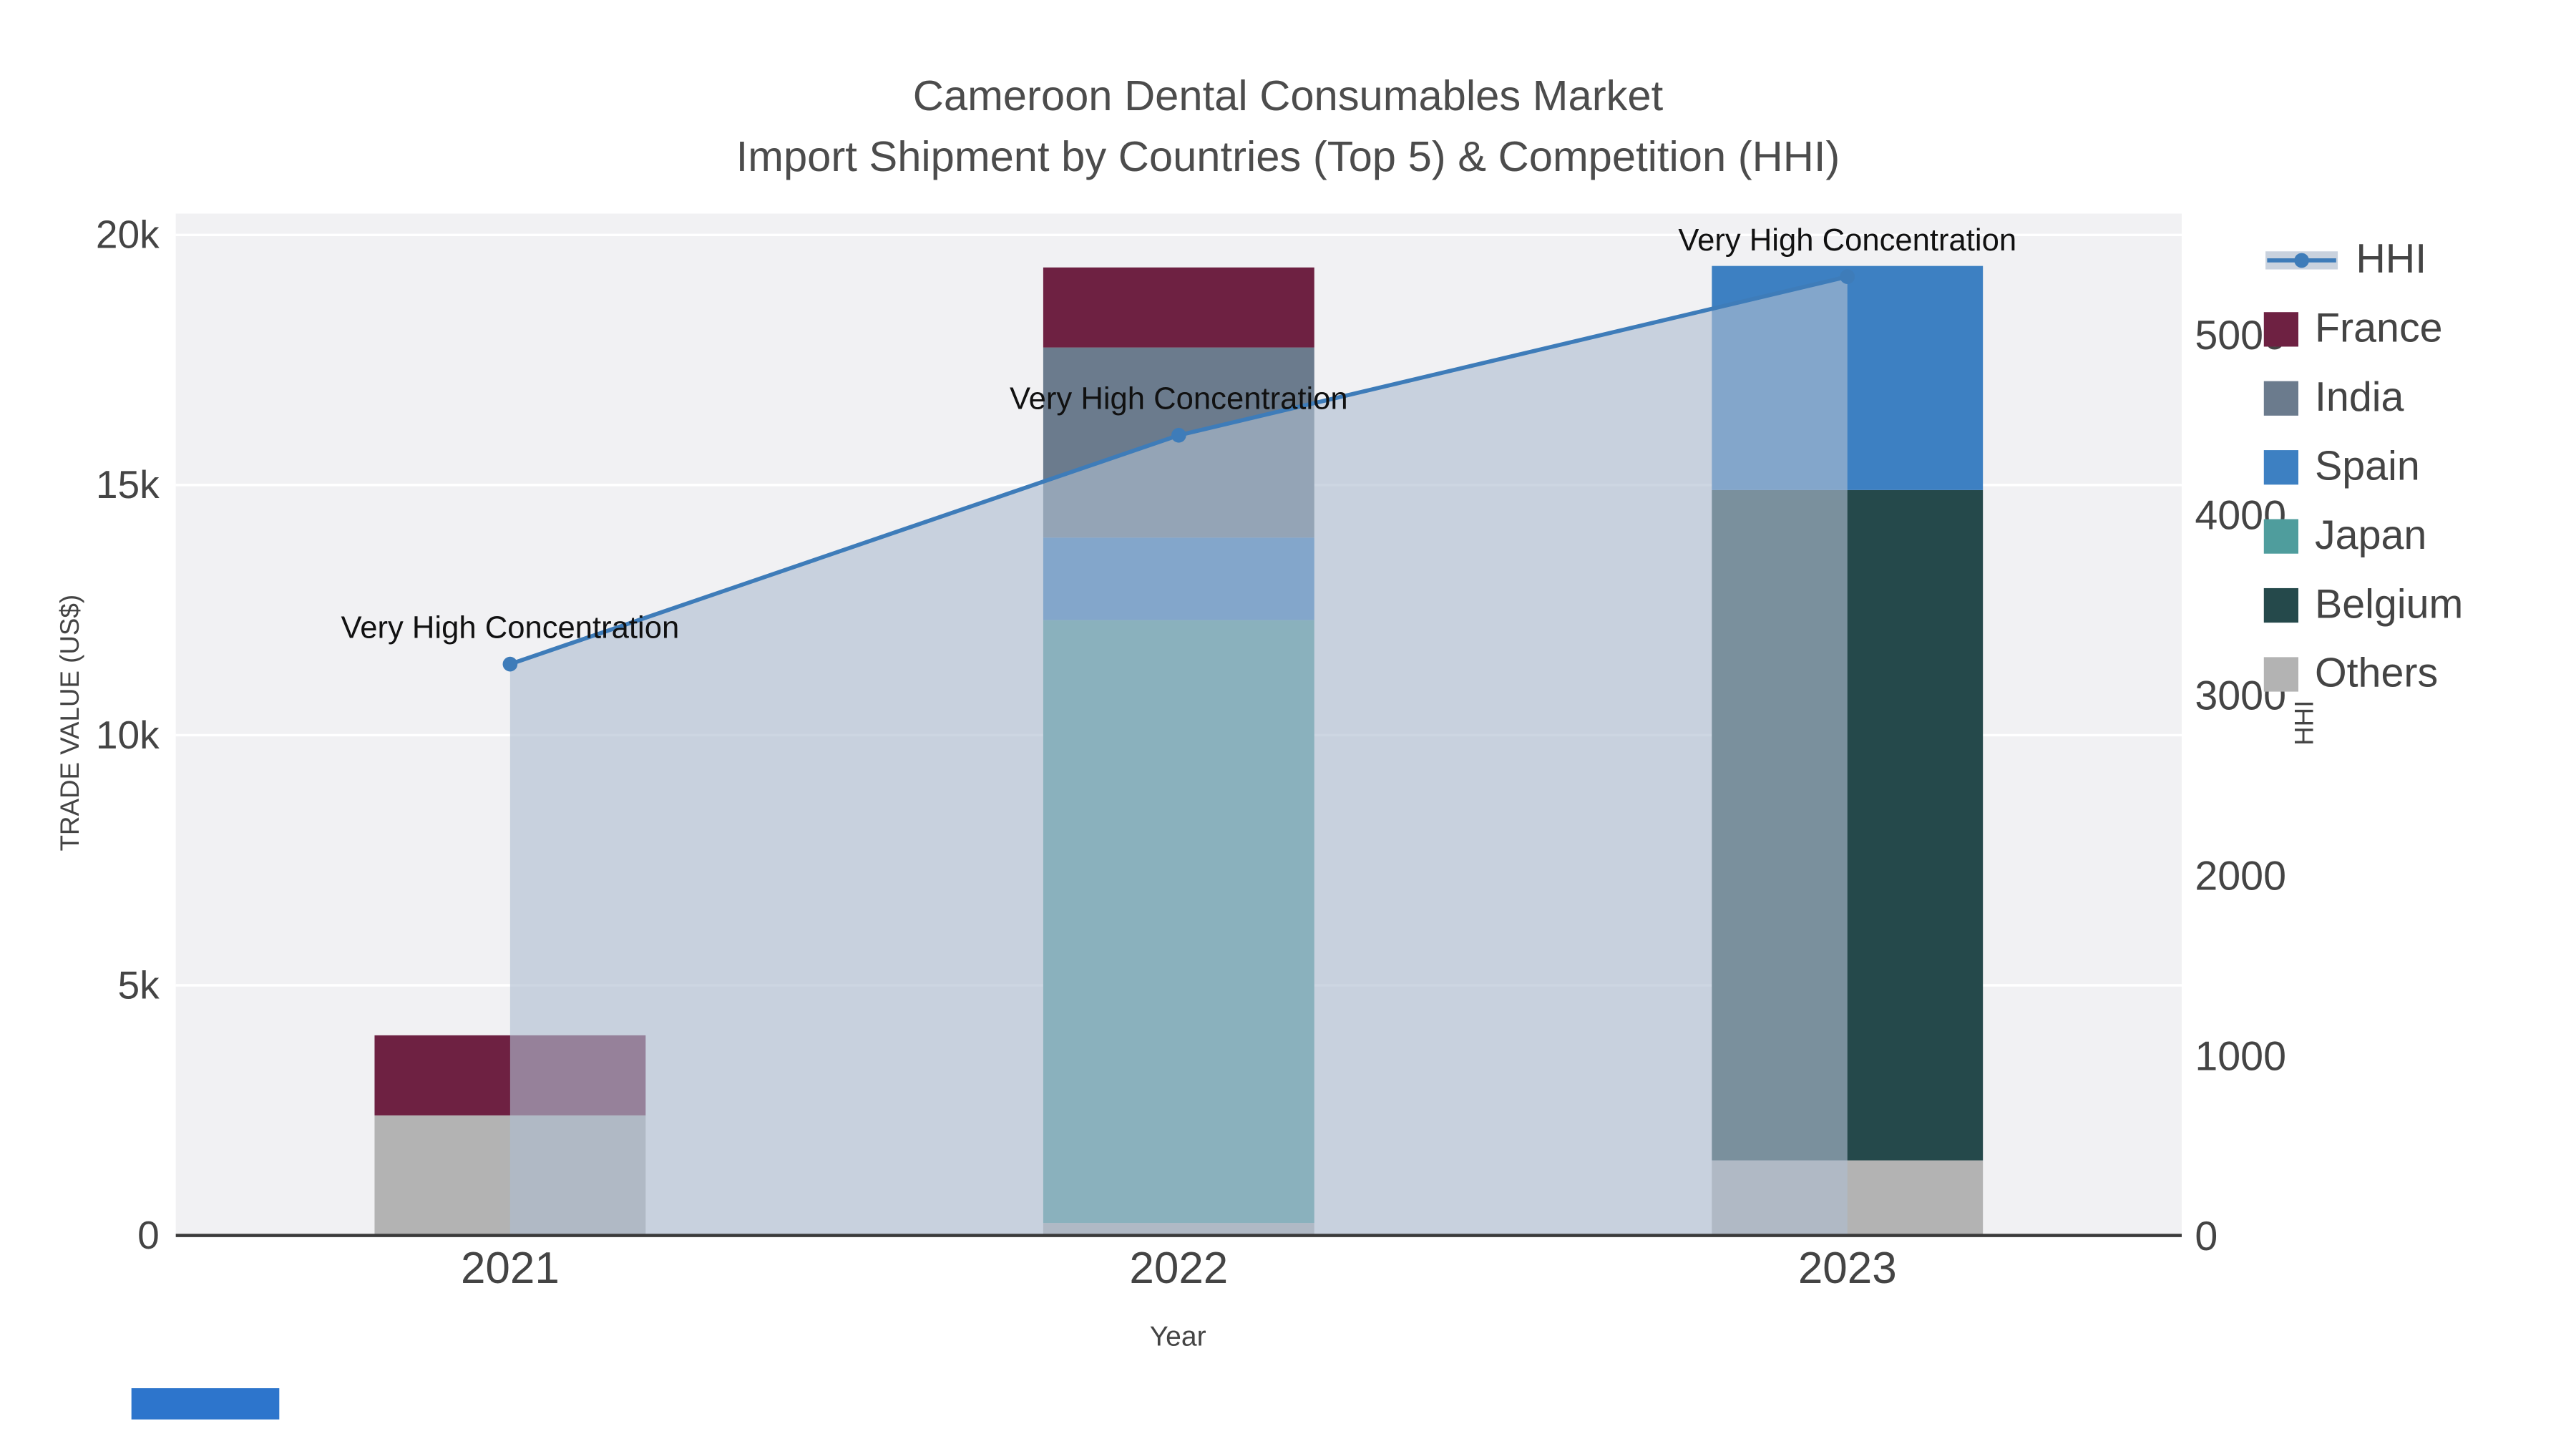 The image size is (2576, 1449). I want to click on legend-label: India, so click(2359, 397).